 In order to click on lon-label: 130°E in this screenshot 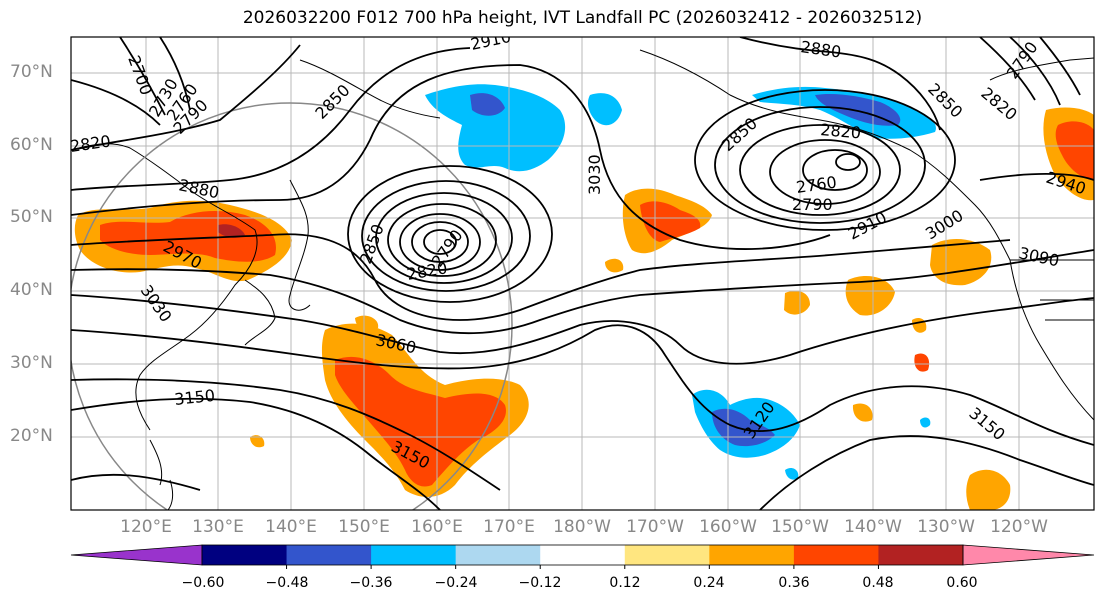, I will do `click(218, 527)`.